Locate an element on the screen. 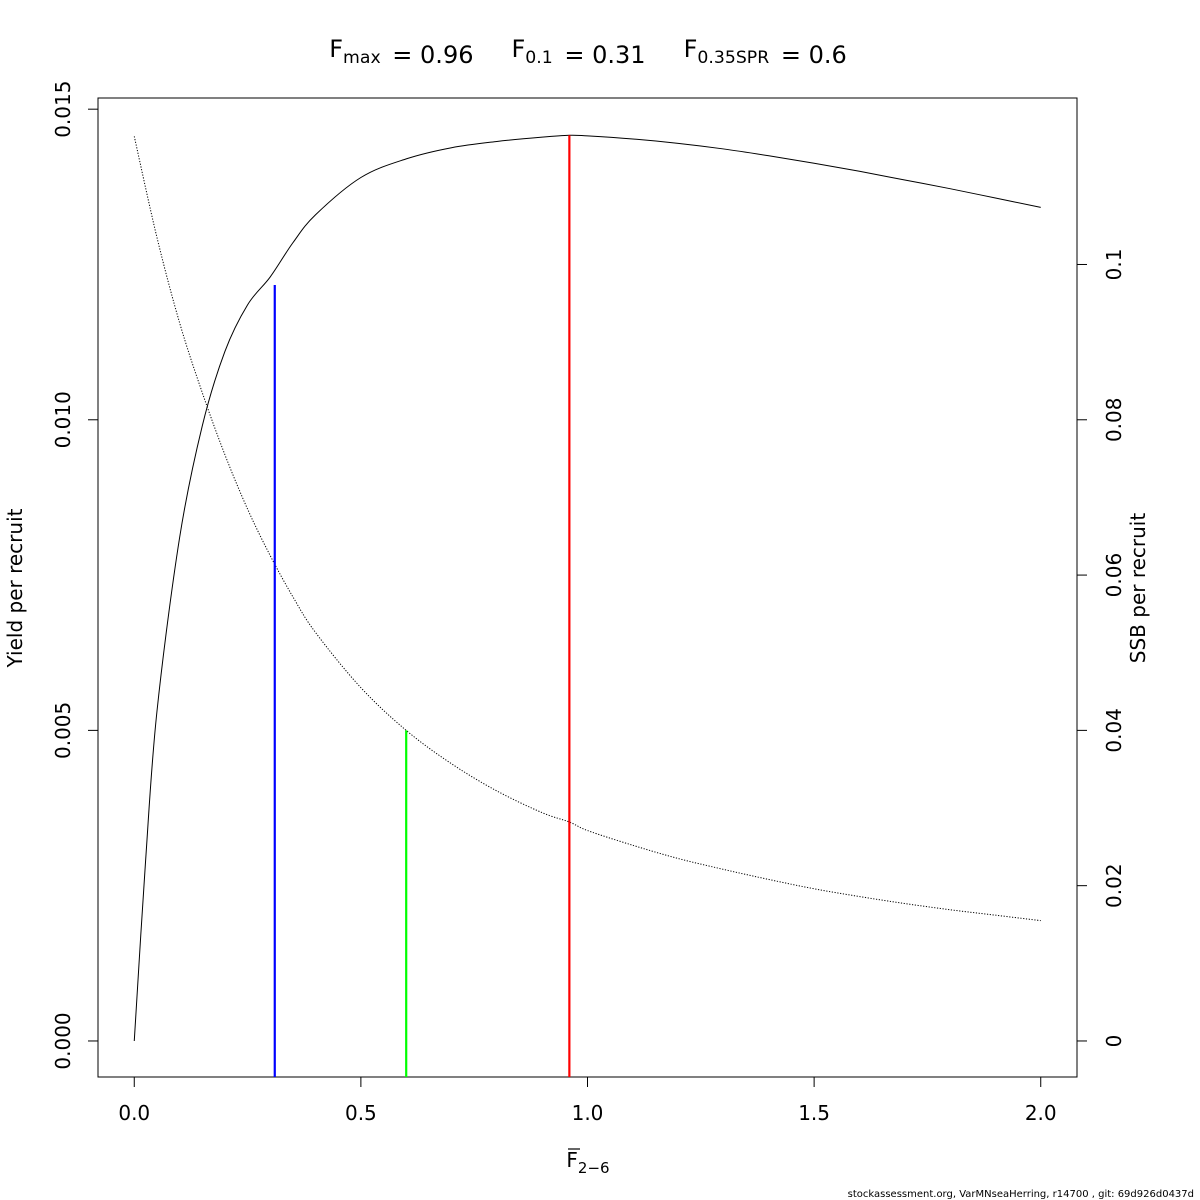 This screenshot has height=1200, width=1200. x-label-symbol: F is located at coordinates (572, 1160).